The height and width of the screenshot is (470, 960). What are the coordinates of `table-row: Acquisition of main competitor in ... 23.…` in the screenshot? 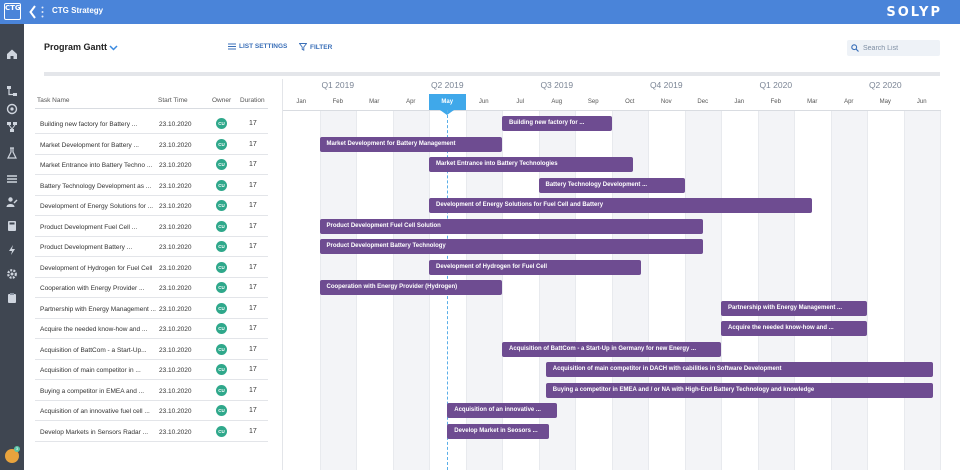 It's located at (151, 370).